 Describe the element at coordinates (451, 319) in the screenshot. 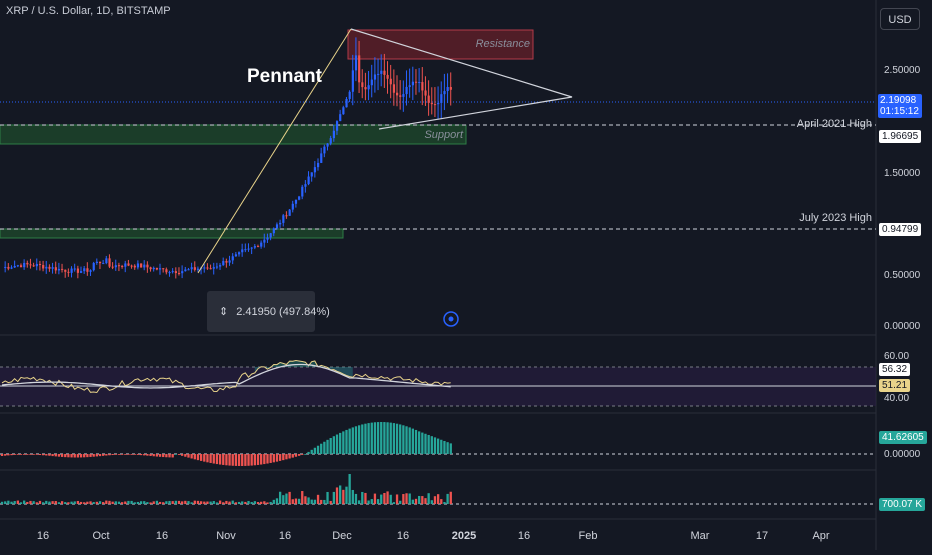

I see `alert-target-icon` at that location.